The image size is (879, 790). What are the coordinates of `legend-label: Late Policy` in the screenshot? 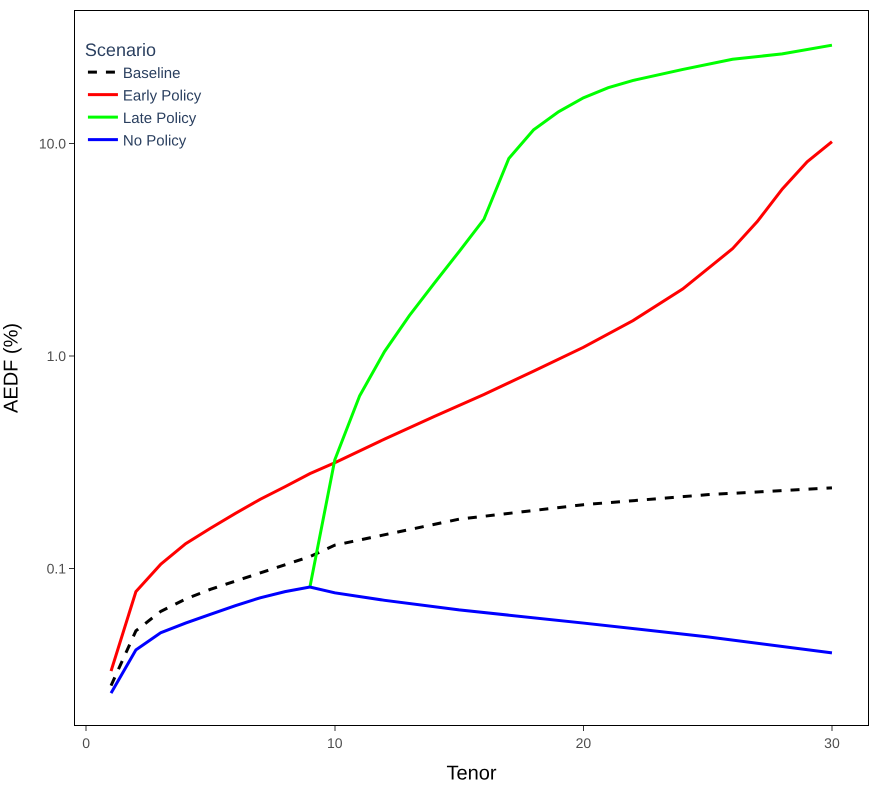 It's located at (159, 118).